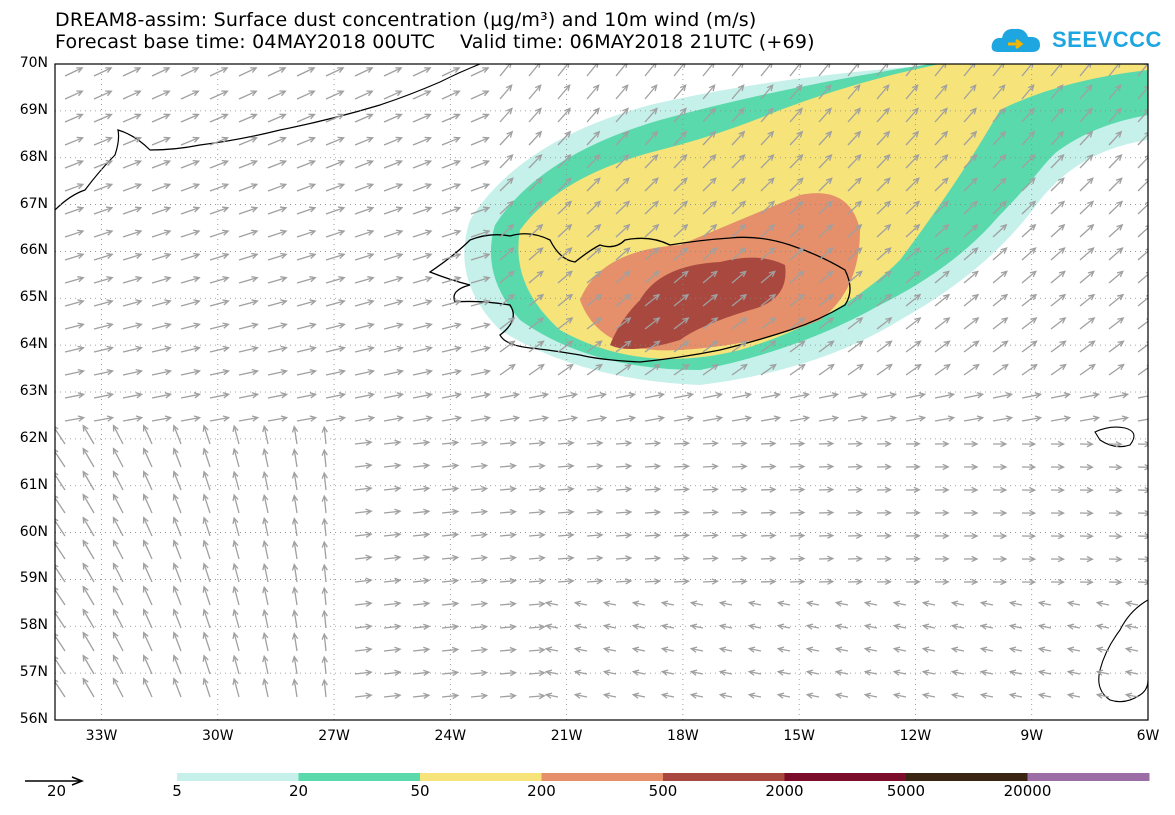  Describe the element at coordinates (1123, 651) in the screenshot. I see `scotland-coast` at that location.